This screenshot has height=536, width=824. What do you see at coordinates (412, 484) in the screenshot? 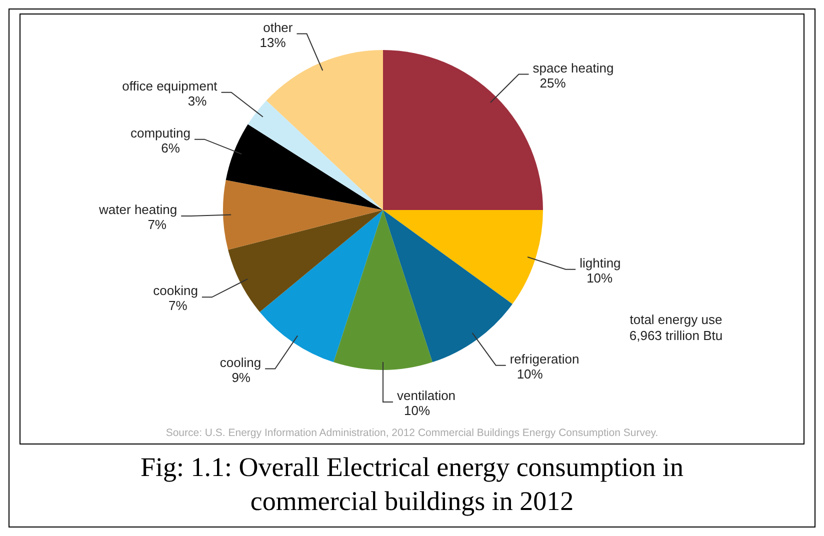
I see `text: Fig: 1.1: Overall Electrical energy consumption in commercial buildings in 2012` at bounding box center [412, 484].